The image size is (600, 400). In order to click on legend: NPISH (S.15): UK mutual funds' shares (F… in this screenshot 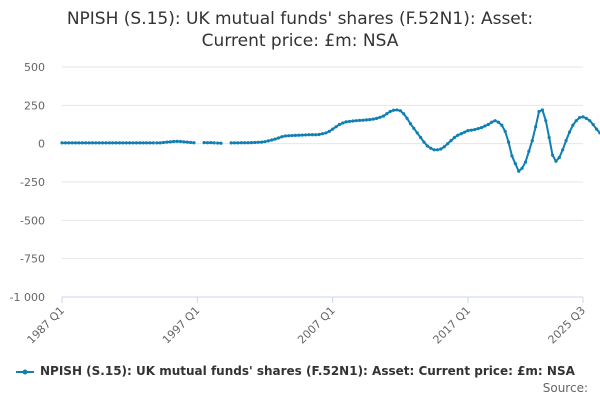, I will do `click(295, 371)`.